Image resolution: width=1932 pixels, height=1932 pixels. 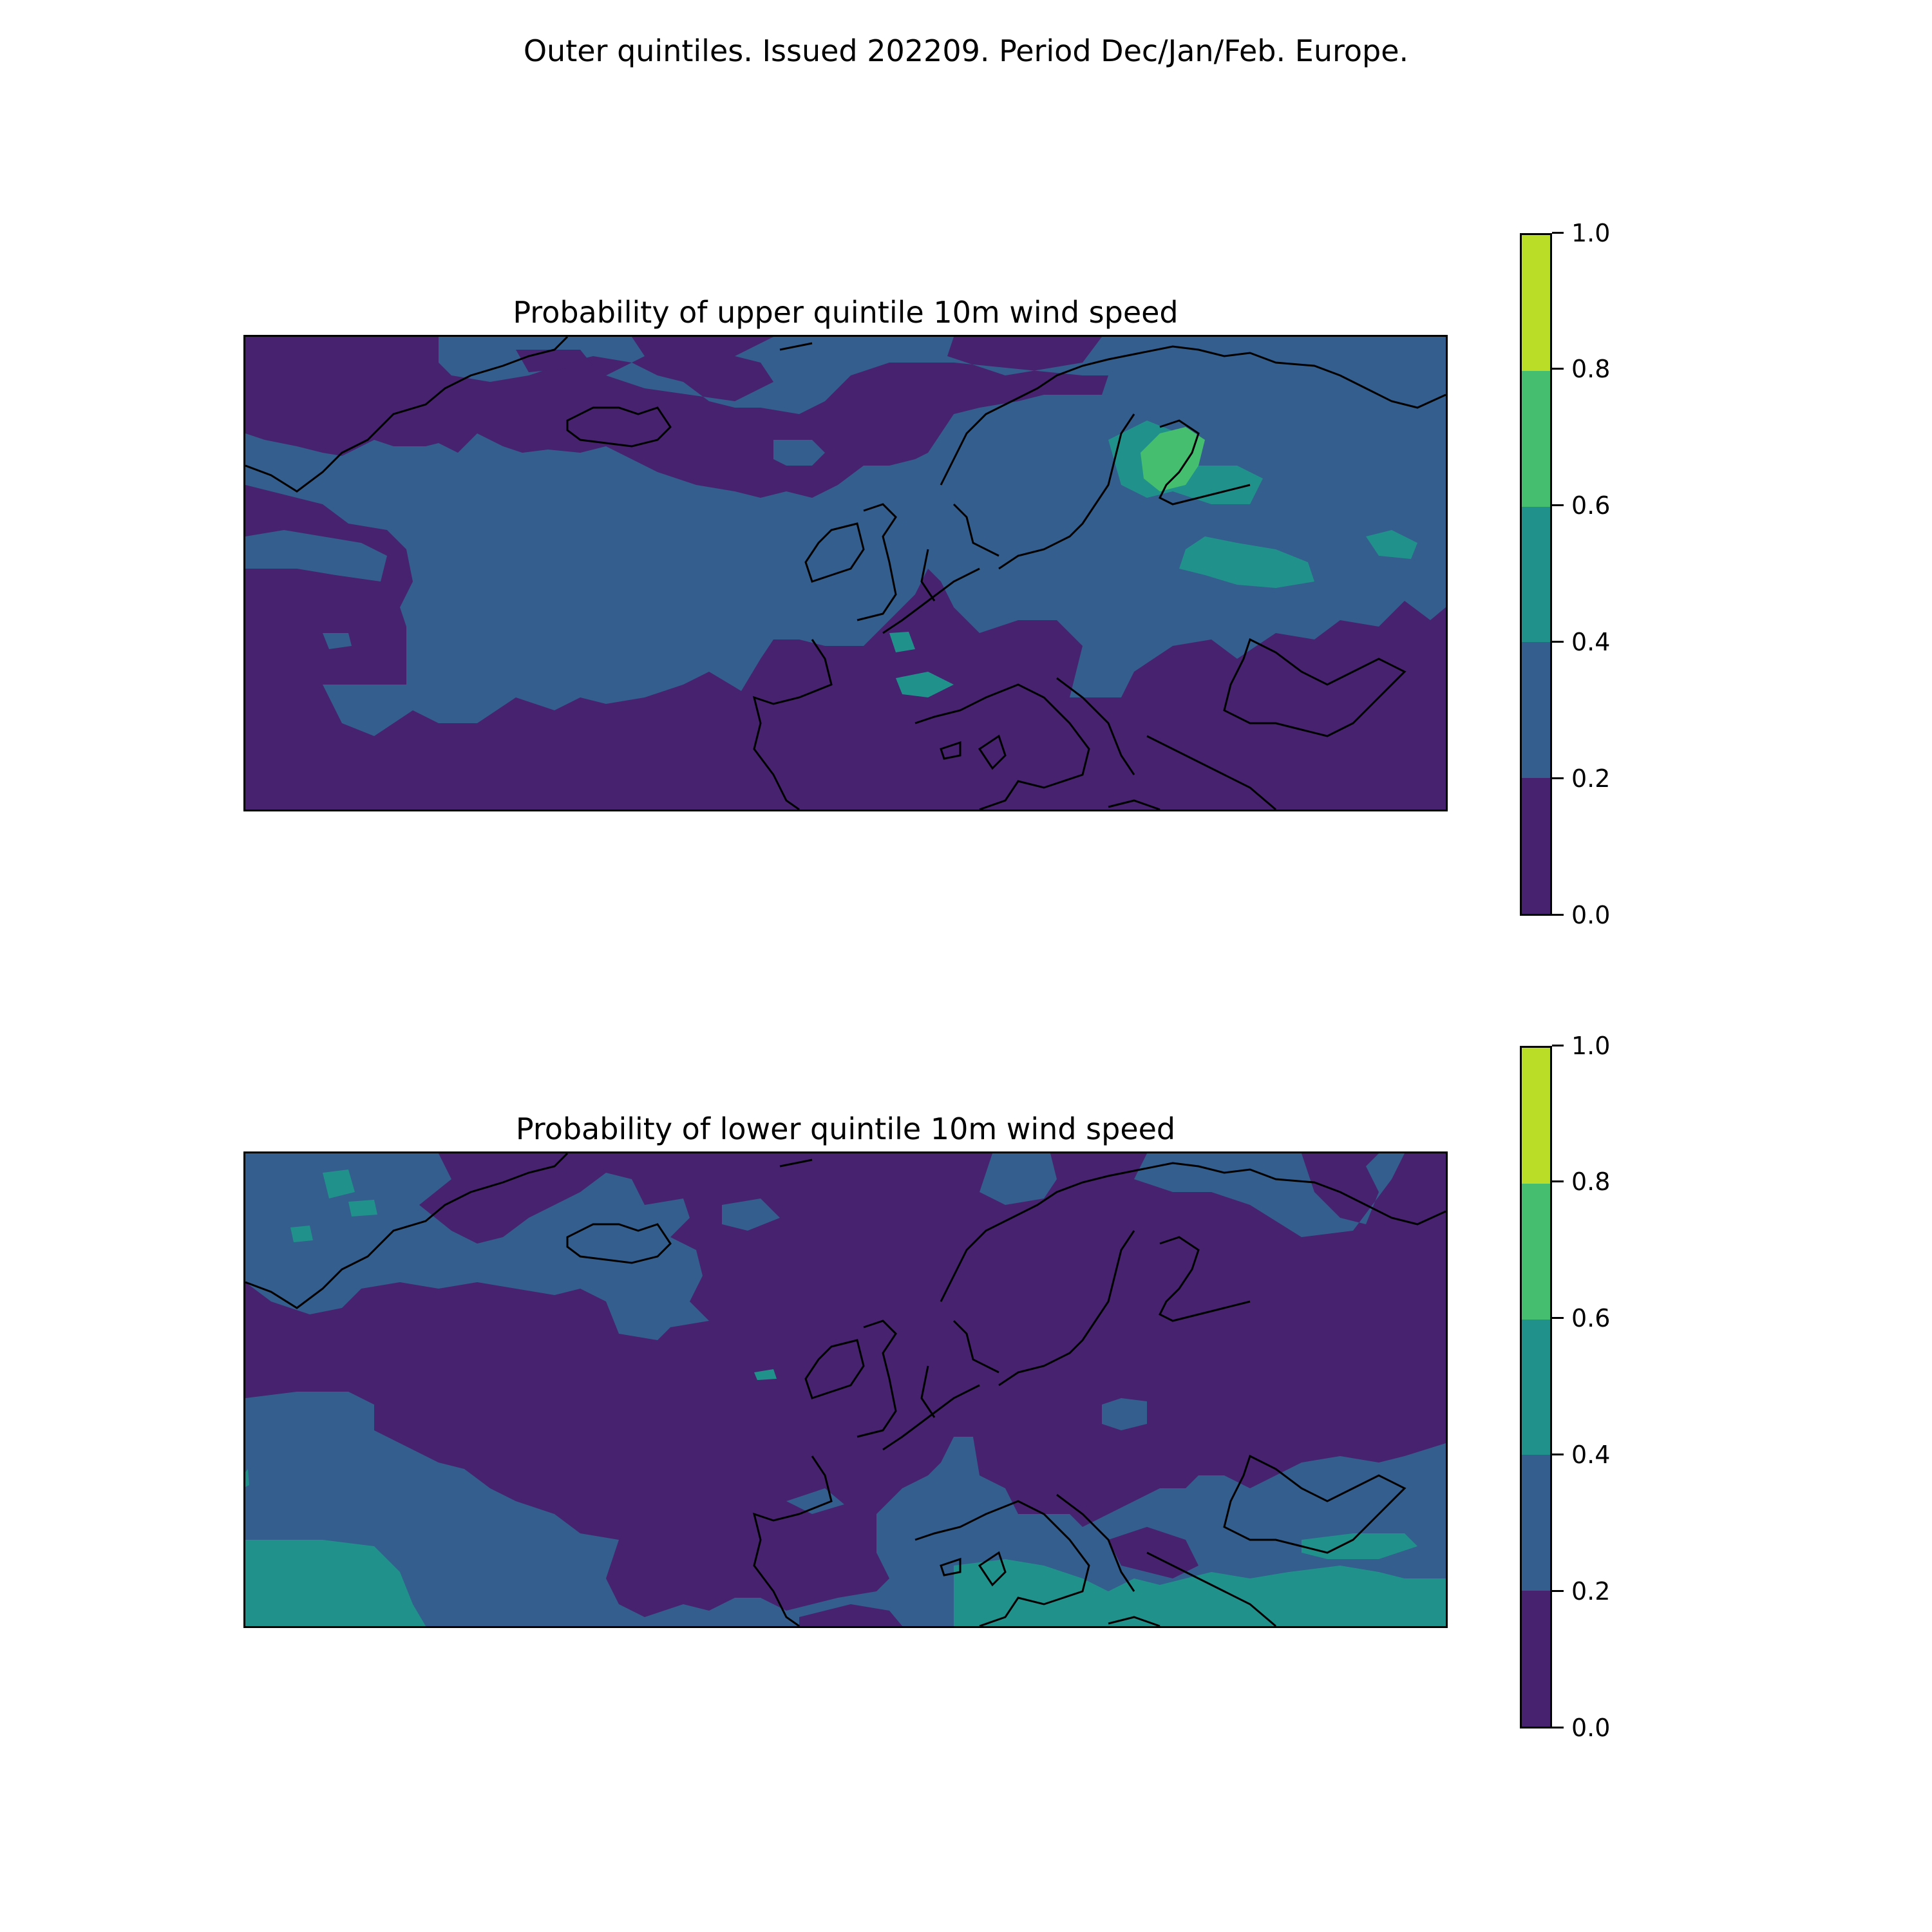 What do you see at coordinates (1591, 1318) in the screenshot?
I see `cbar-lower-tick-0.6: 0.6` at bounding box center [1591, 1318].